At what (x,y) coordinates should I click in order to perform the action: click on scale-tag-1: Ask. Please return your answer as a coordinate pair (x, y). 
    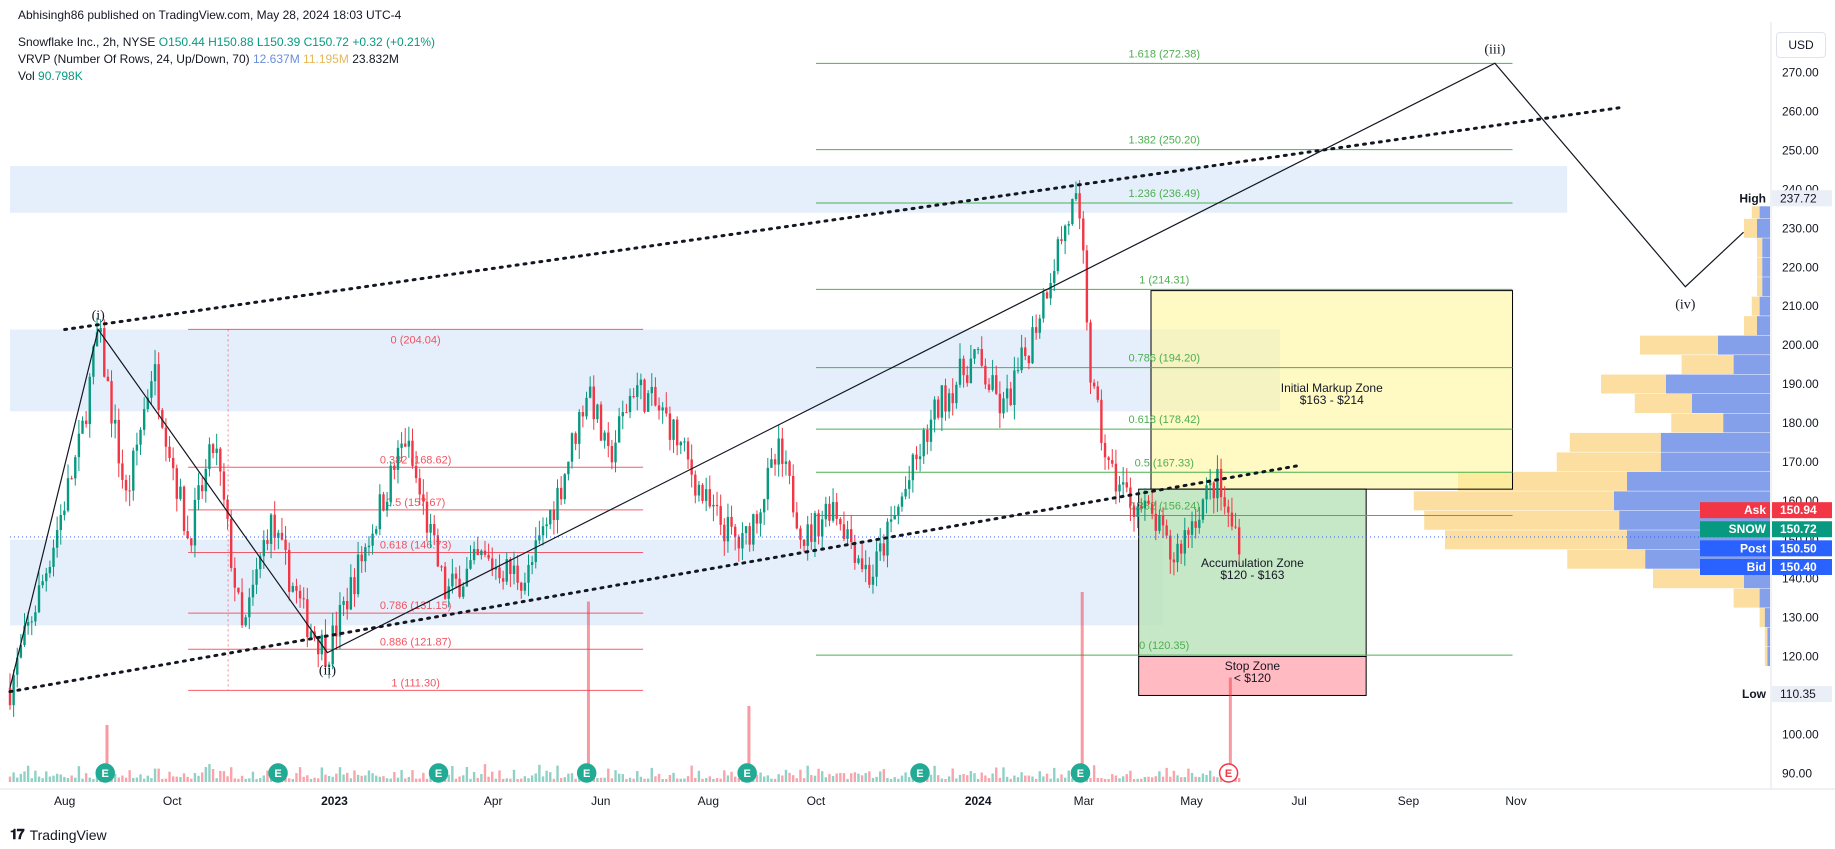
    Looking at the image, I should click on (1755, 510).